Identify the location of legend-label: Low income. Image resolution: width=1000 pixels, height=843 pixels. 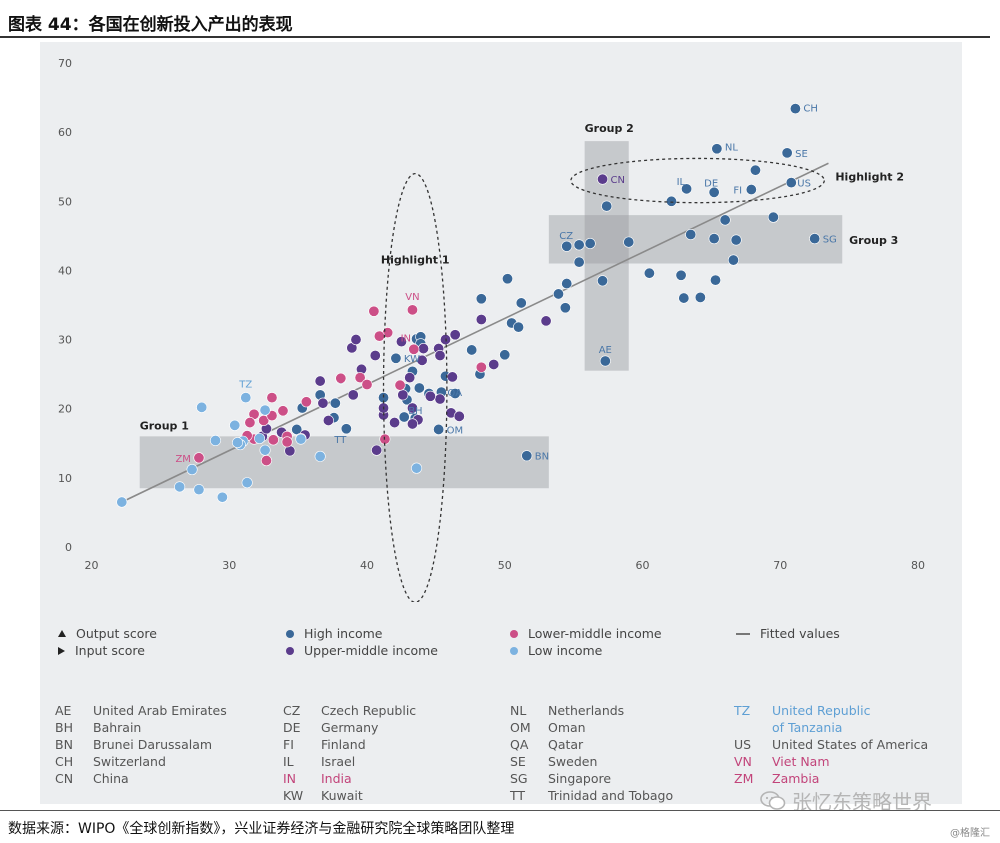
(565, 650).